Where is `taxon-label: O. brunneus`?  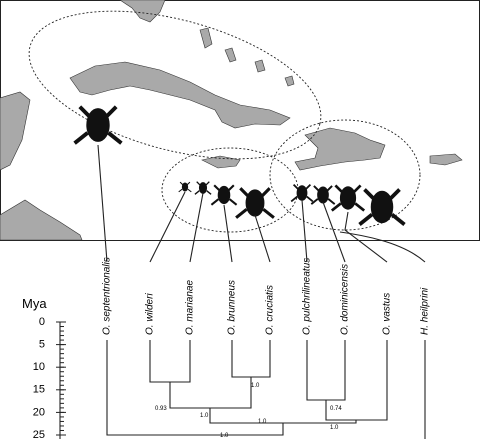 taxon-label: O. brunneus is located at coordinates (232, 307).